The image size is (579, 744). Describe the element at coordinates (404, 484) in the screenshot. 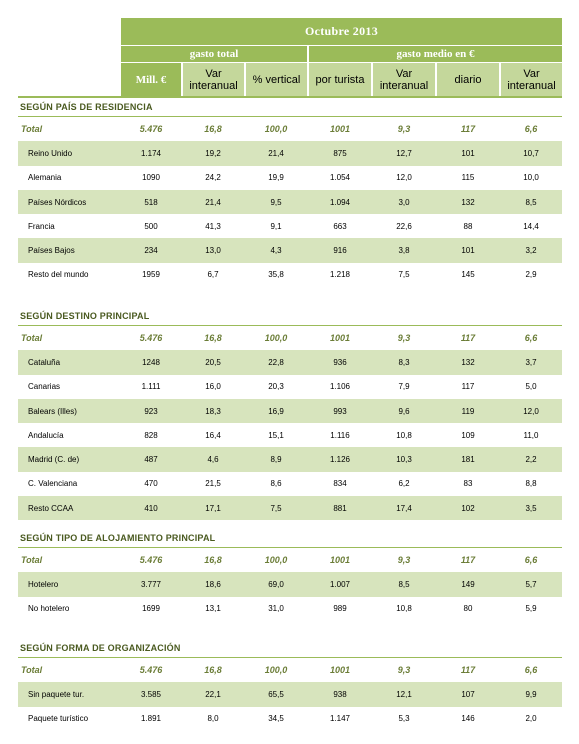

I see `cell-value: 6,2` at that location.